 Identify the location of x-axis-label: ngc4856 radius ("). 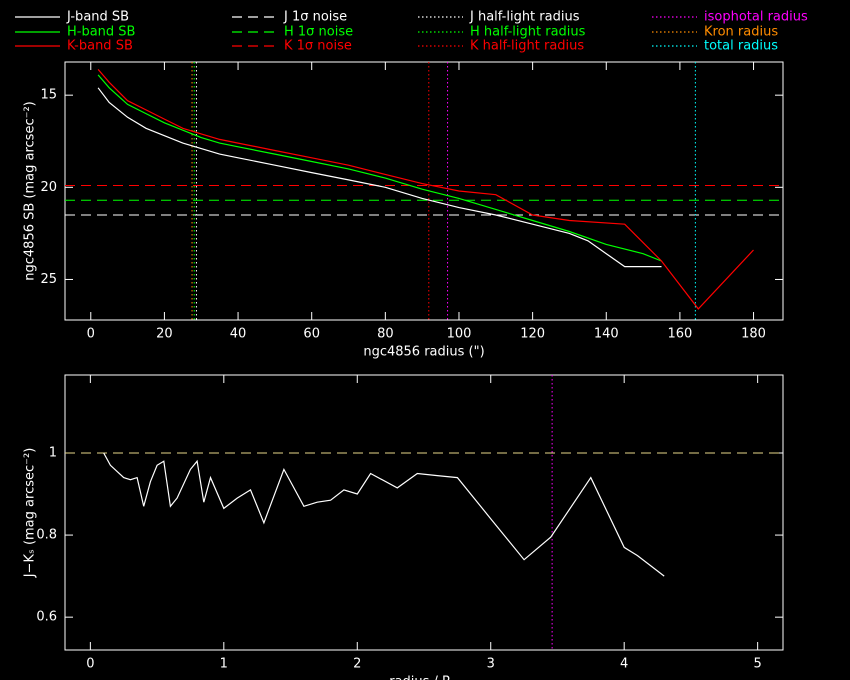
(423, 352).